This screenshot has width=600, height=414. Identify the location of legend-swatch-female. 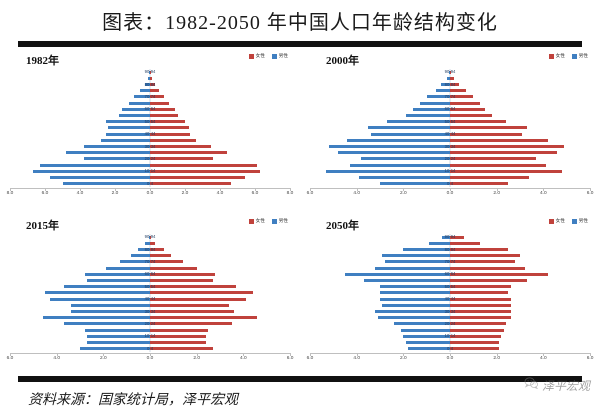
(551, 221).